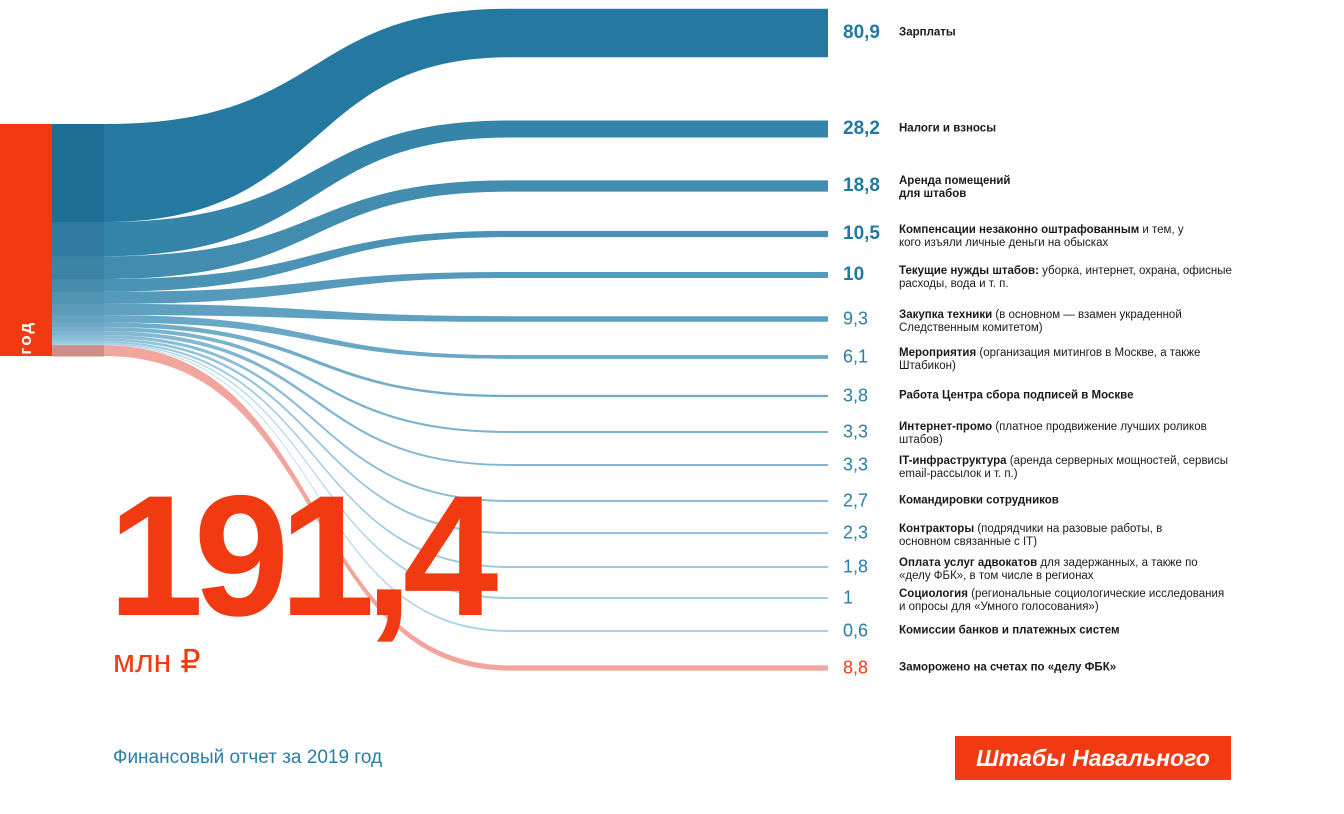 This screenshot has height=814, width=1344. Describe the element at coordinates (937, 529) in the screenshot. I see `category-title: Контракторы` at that location.